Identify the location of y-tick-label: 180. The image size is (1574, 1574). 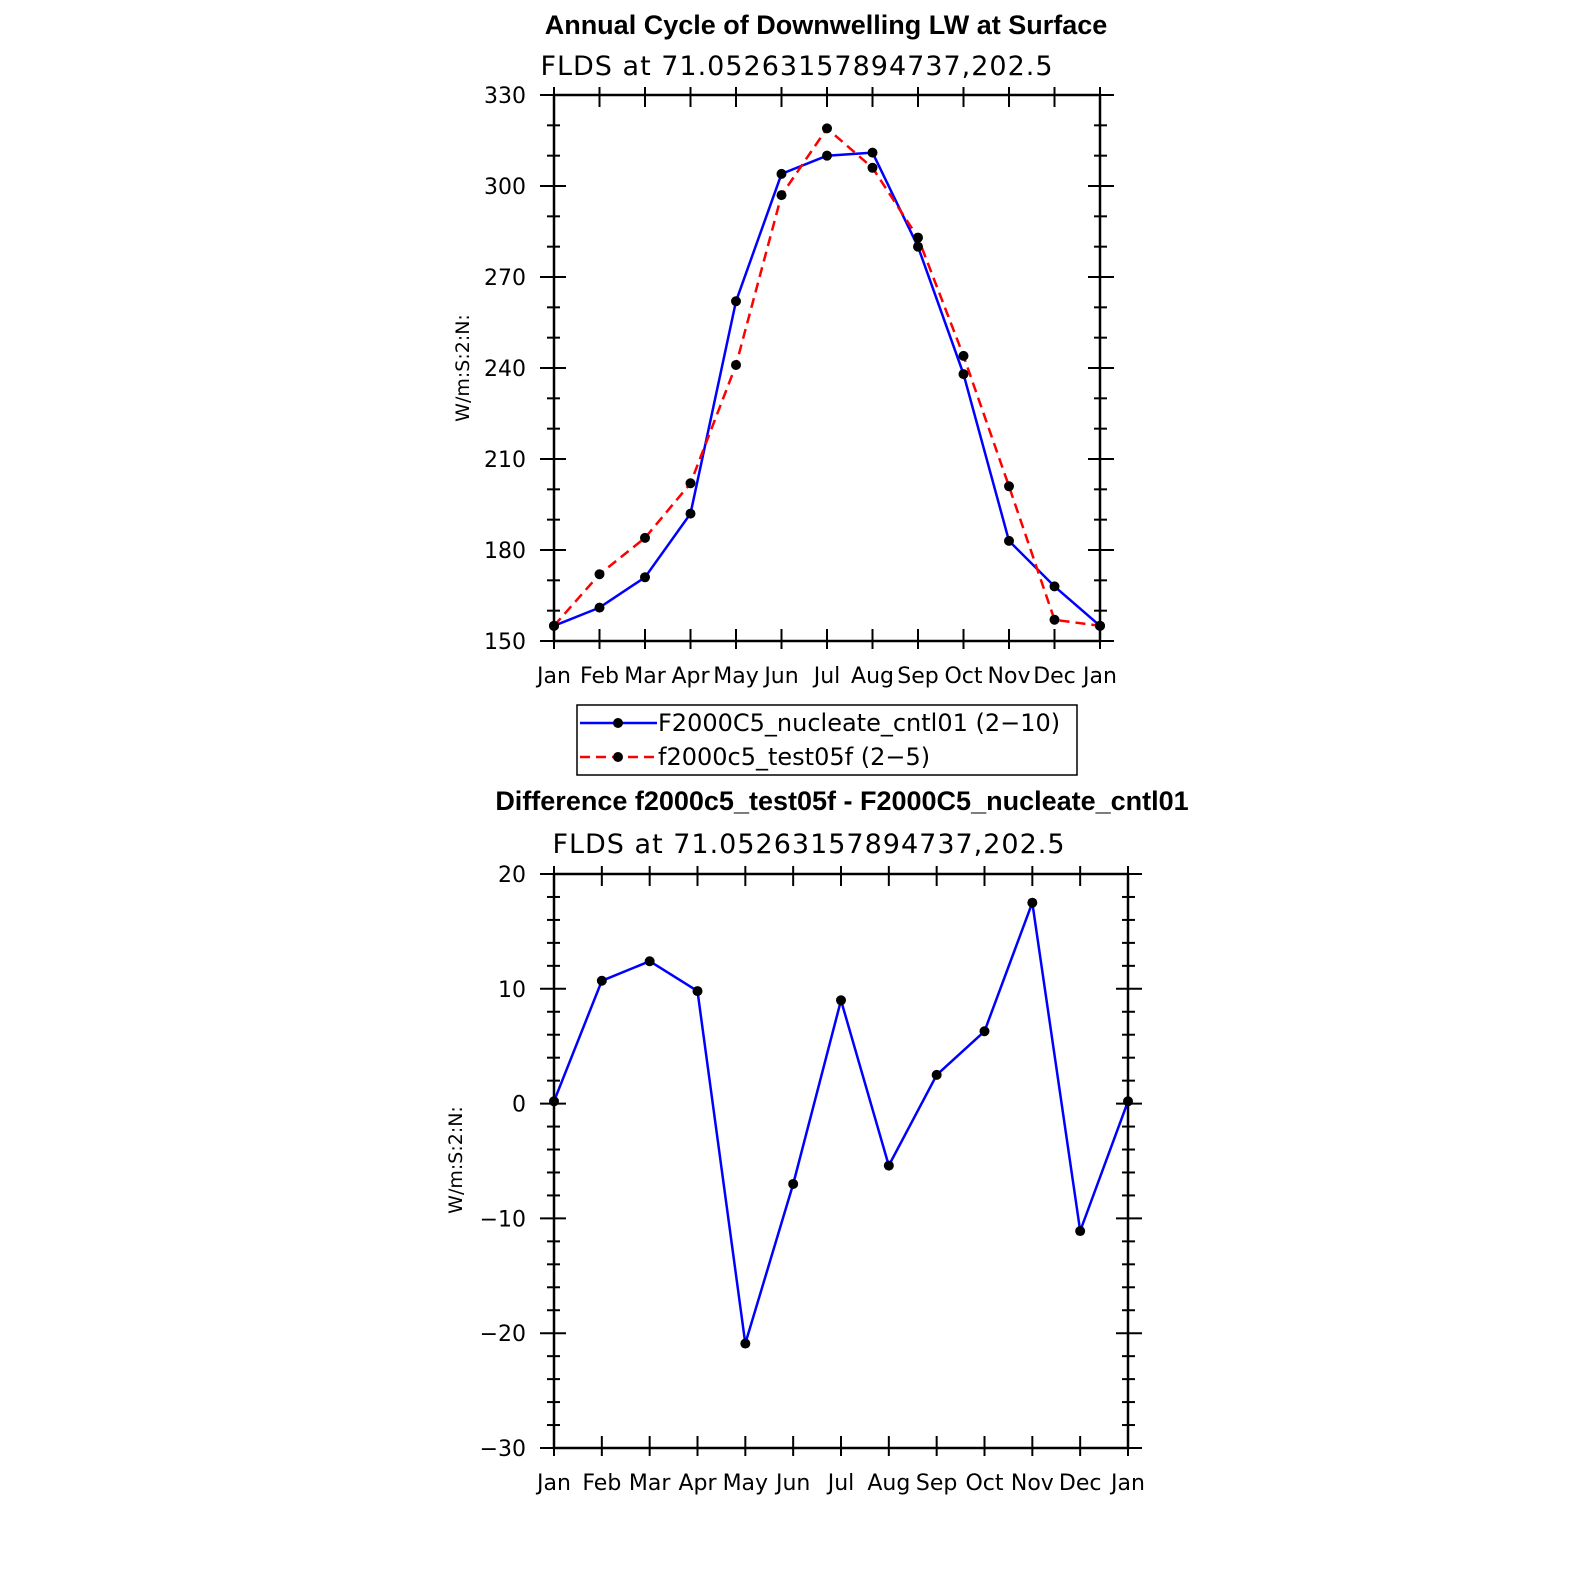
(505, 551).